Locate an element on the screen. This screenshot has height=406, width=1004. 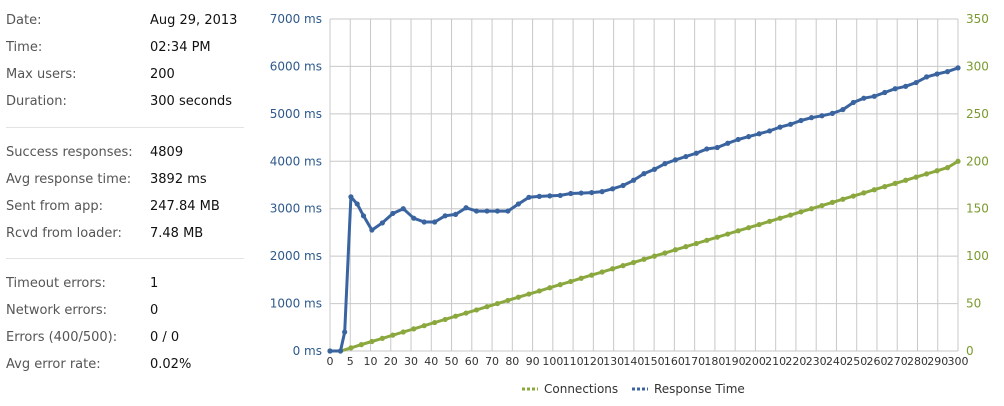
x-tick-label: 170 is located at coordinates (694, 361).